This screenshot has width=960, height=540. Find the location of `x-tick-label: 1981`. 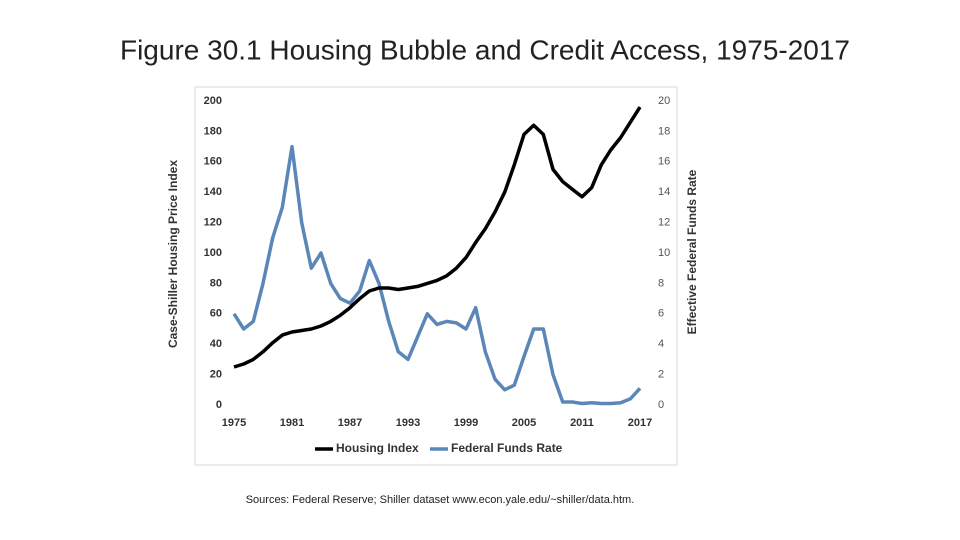

x-tick-label: 1981 is located at coordinates (292, 423).